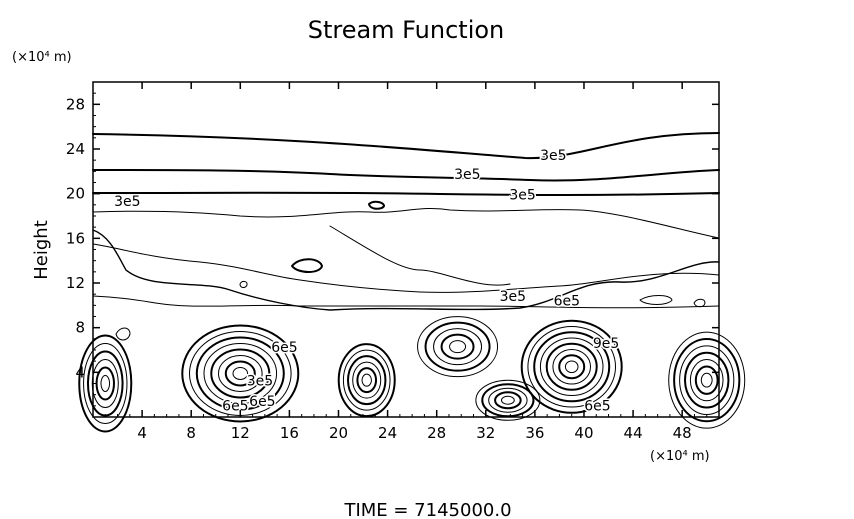 The image size is (854, 519). Describe the element at coordinates (75, 104) in the screenshot. I see `y-tick-label: 28` at that location.